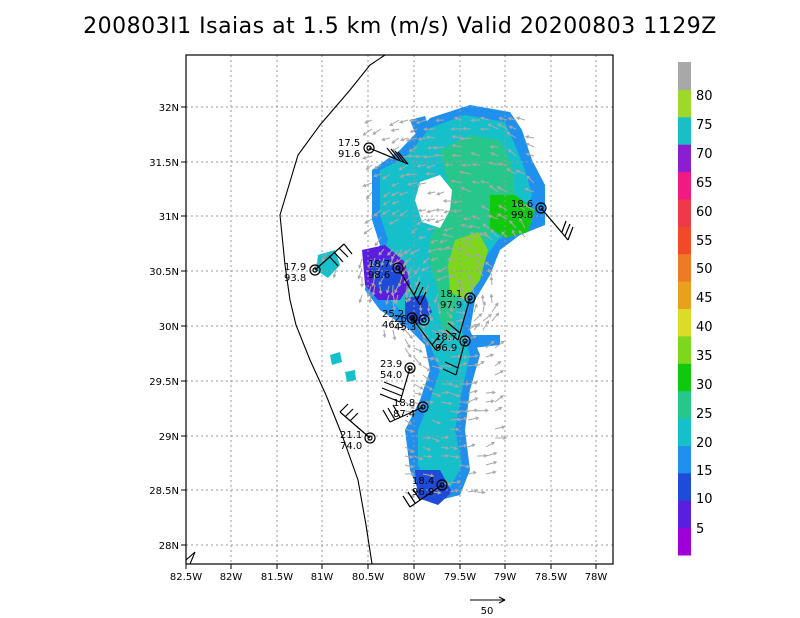  I want to click on svg-text: 91.6, so click(349, 154).